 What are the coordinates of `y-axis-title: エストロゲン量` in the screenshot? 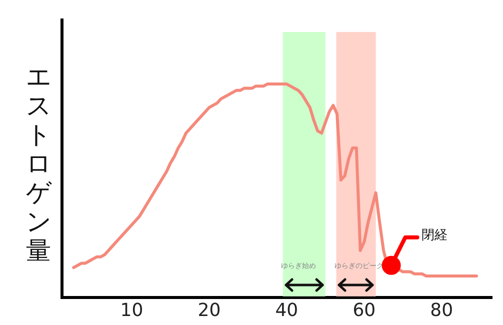 It's located at (39, 163).